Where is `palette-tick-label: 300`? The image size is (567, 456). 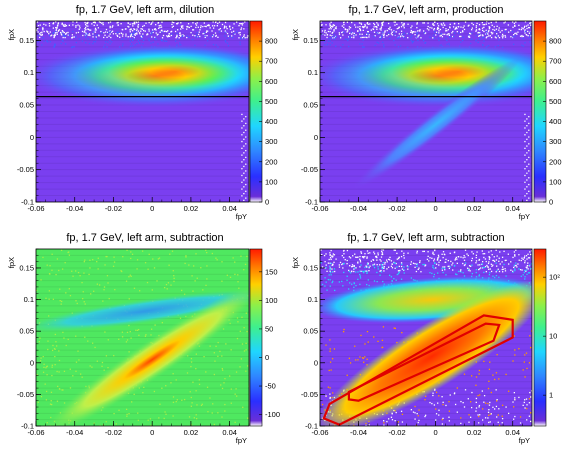
palette-tick-label: 300 is located at coordinates (555, 141).